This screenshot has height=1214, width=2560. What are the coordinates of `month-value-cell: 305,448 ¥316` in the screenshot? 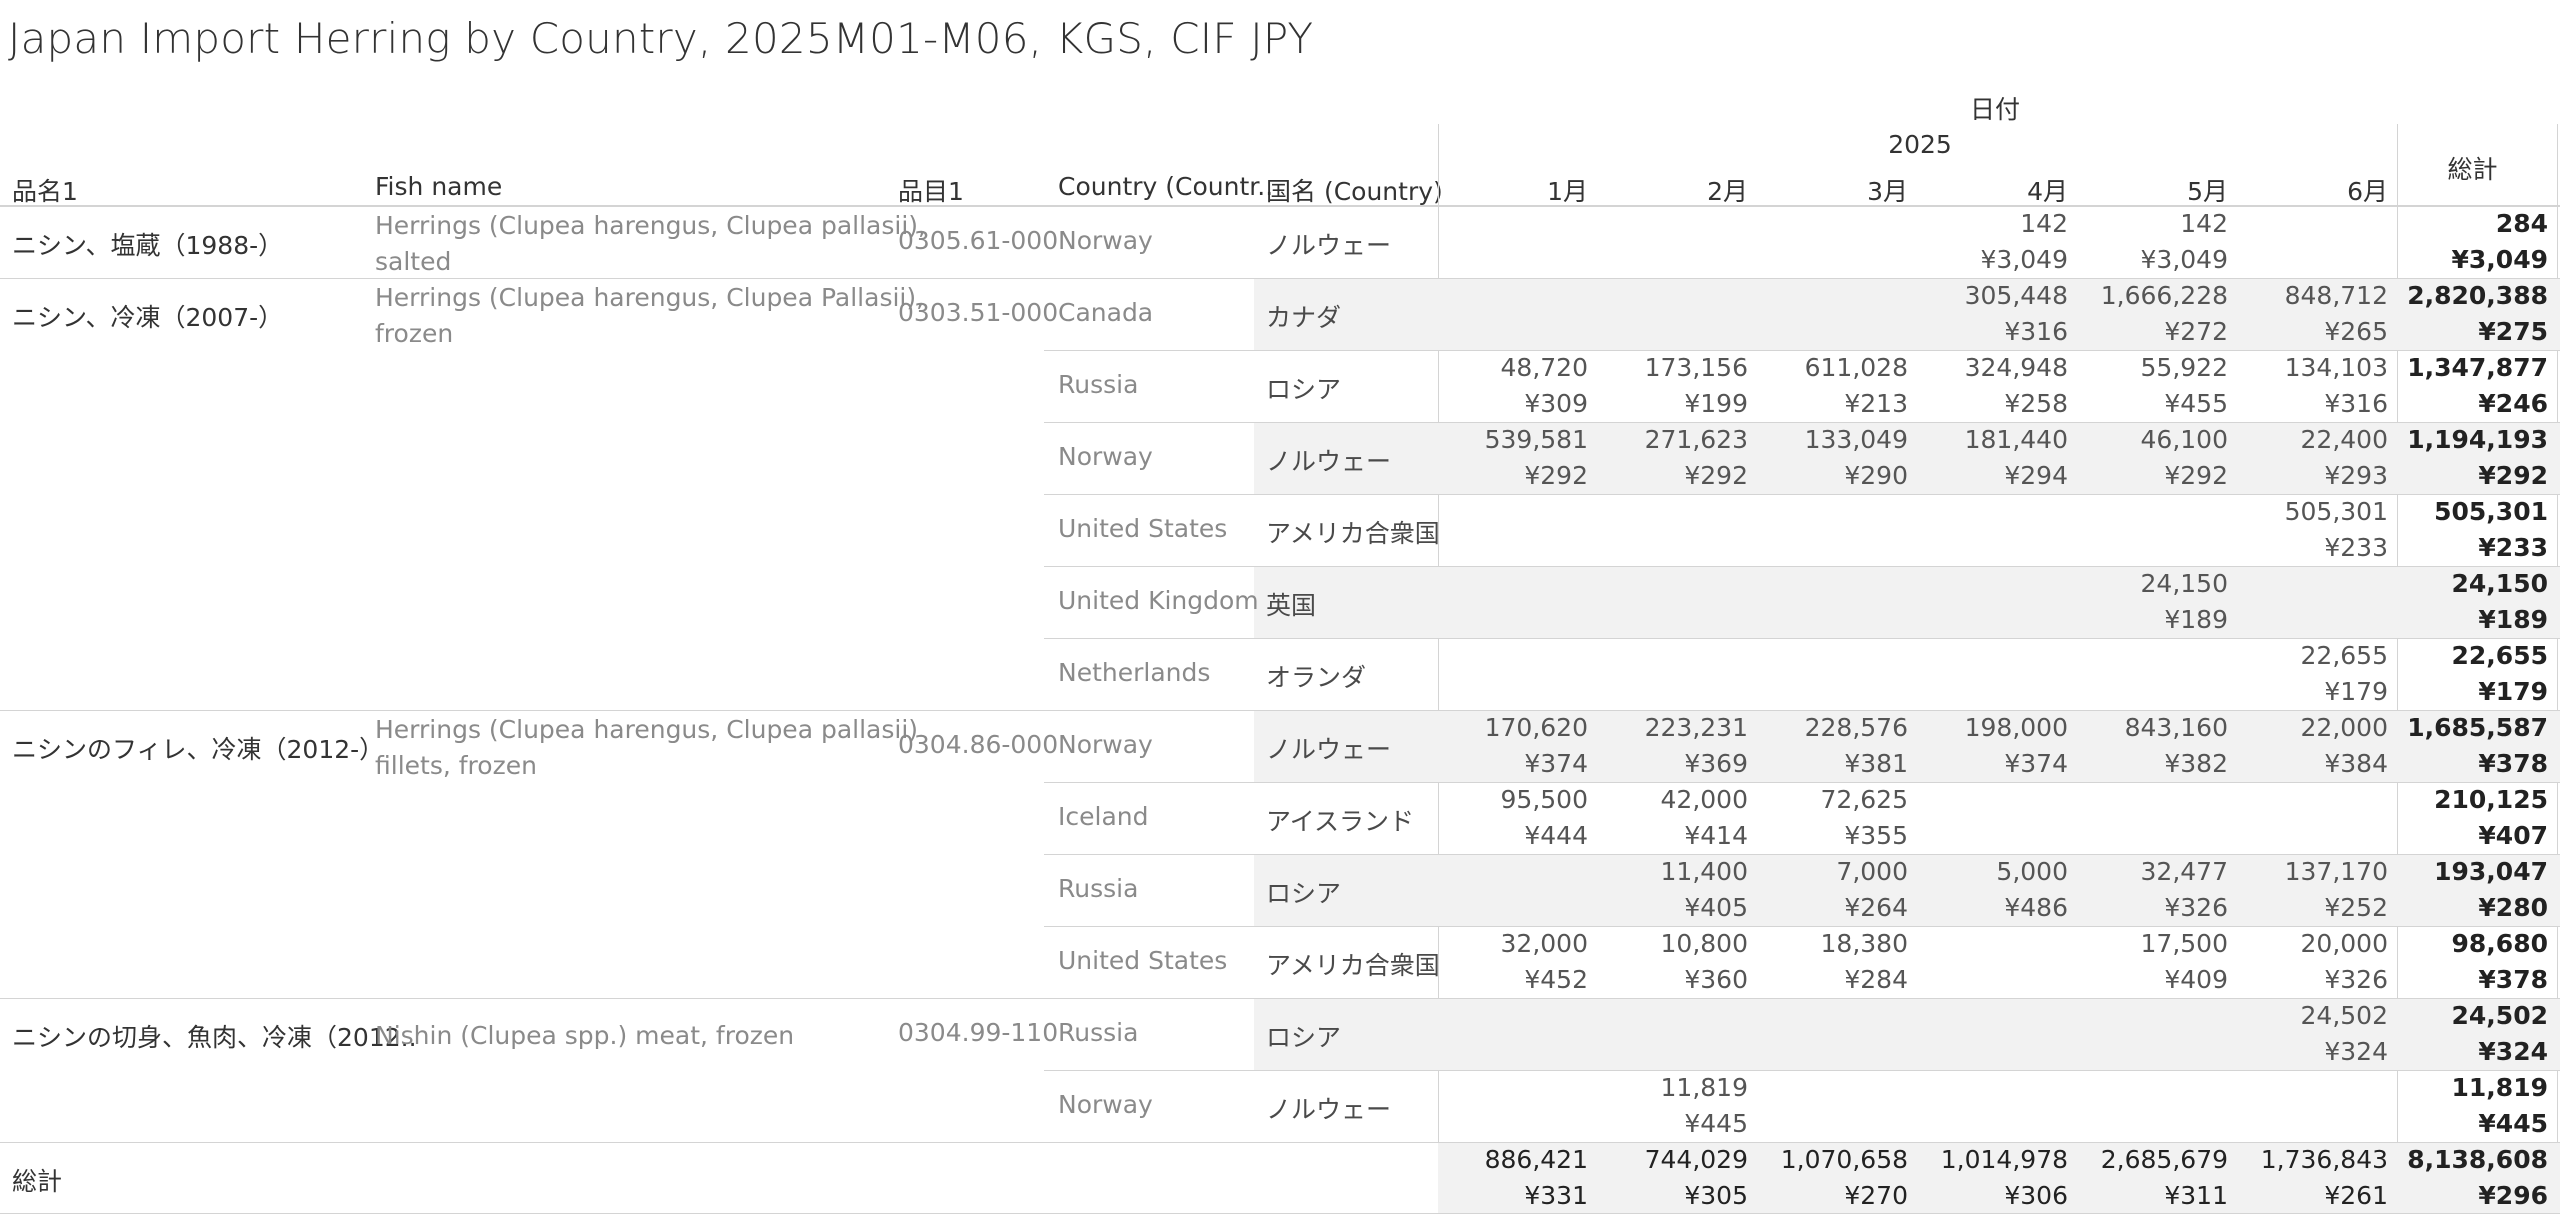 It's located at (1993, 314).